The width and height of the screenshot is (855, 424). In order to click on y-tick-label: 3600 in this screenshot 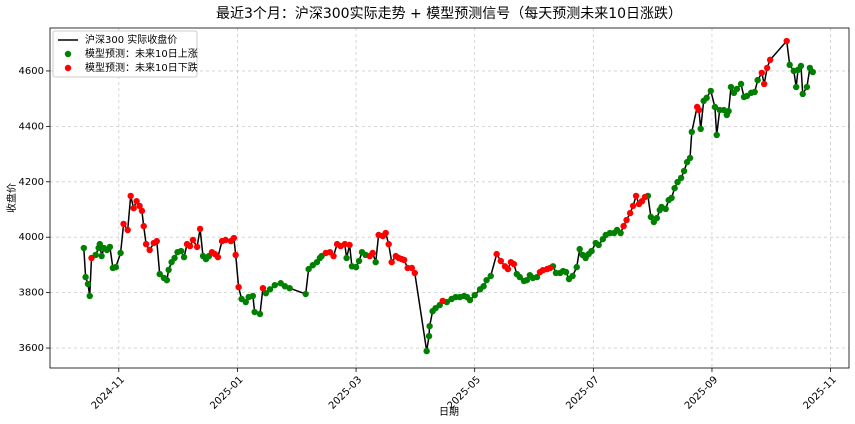, I will do `click(31, 348)`.